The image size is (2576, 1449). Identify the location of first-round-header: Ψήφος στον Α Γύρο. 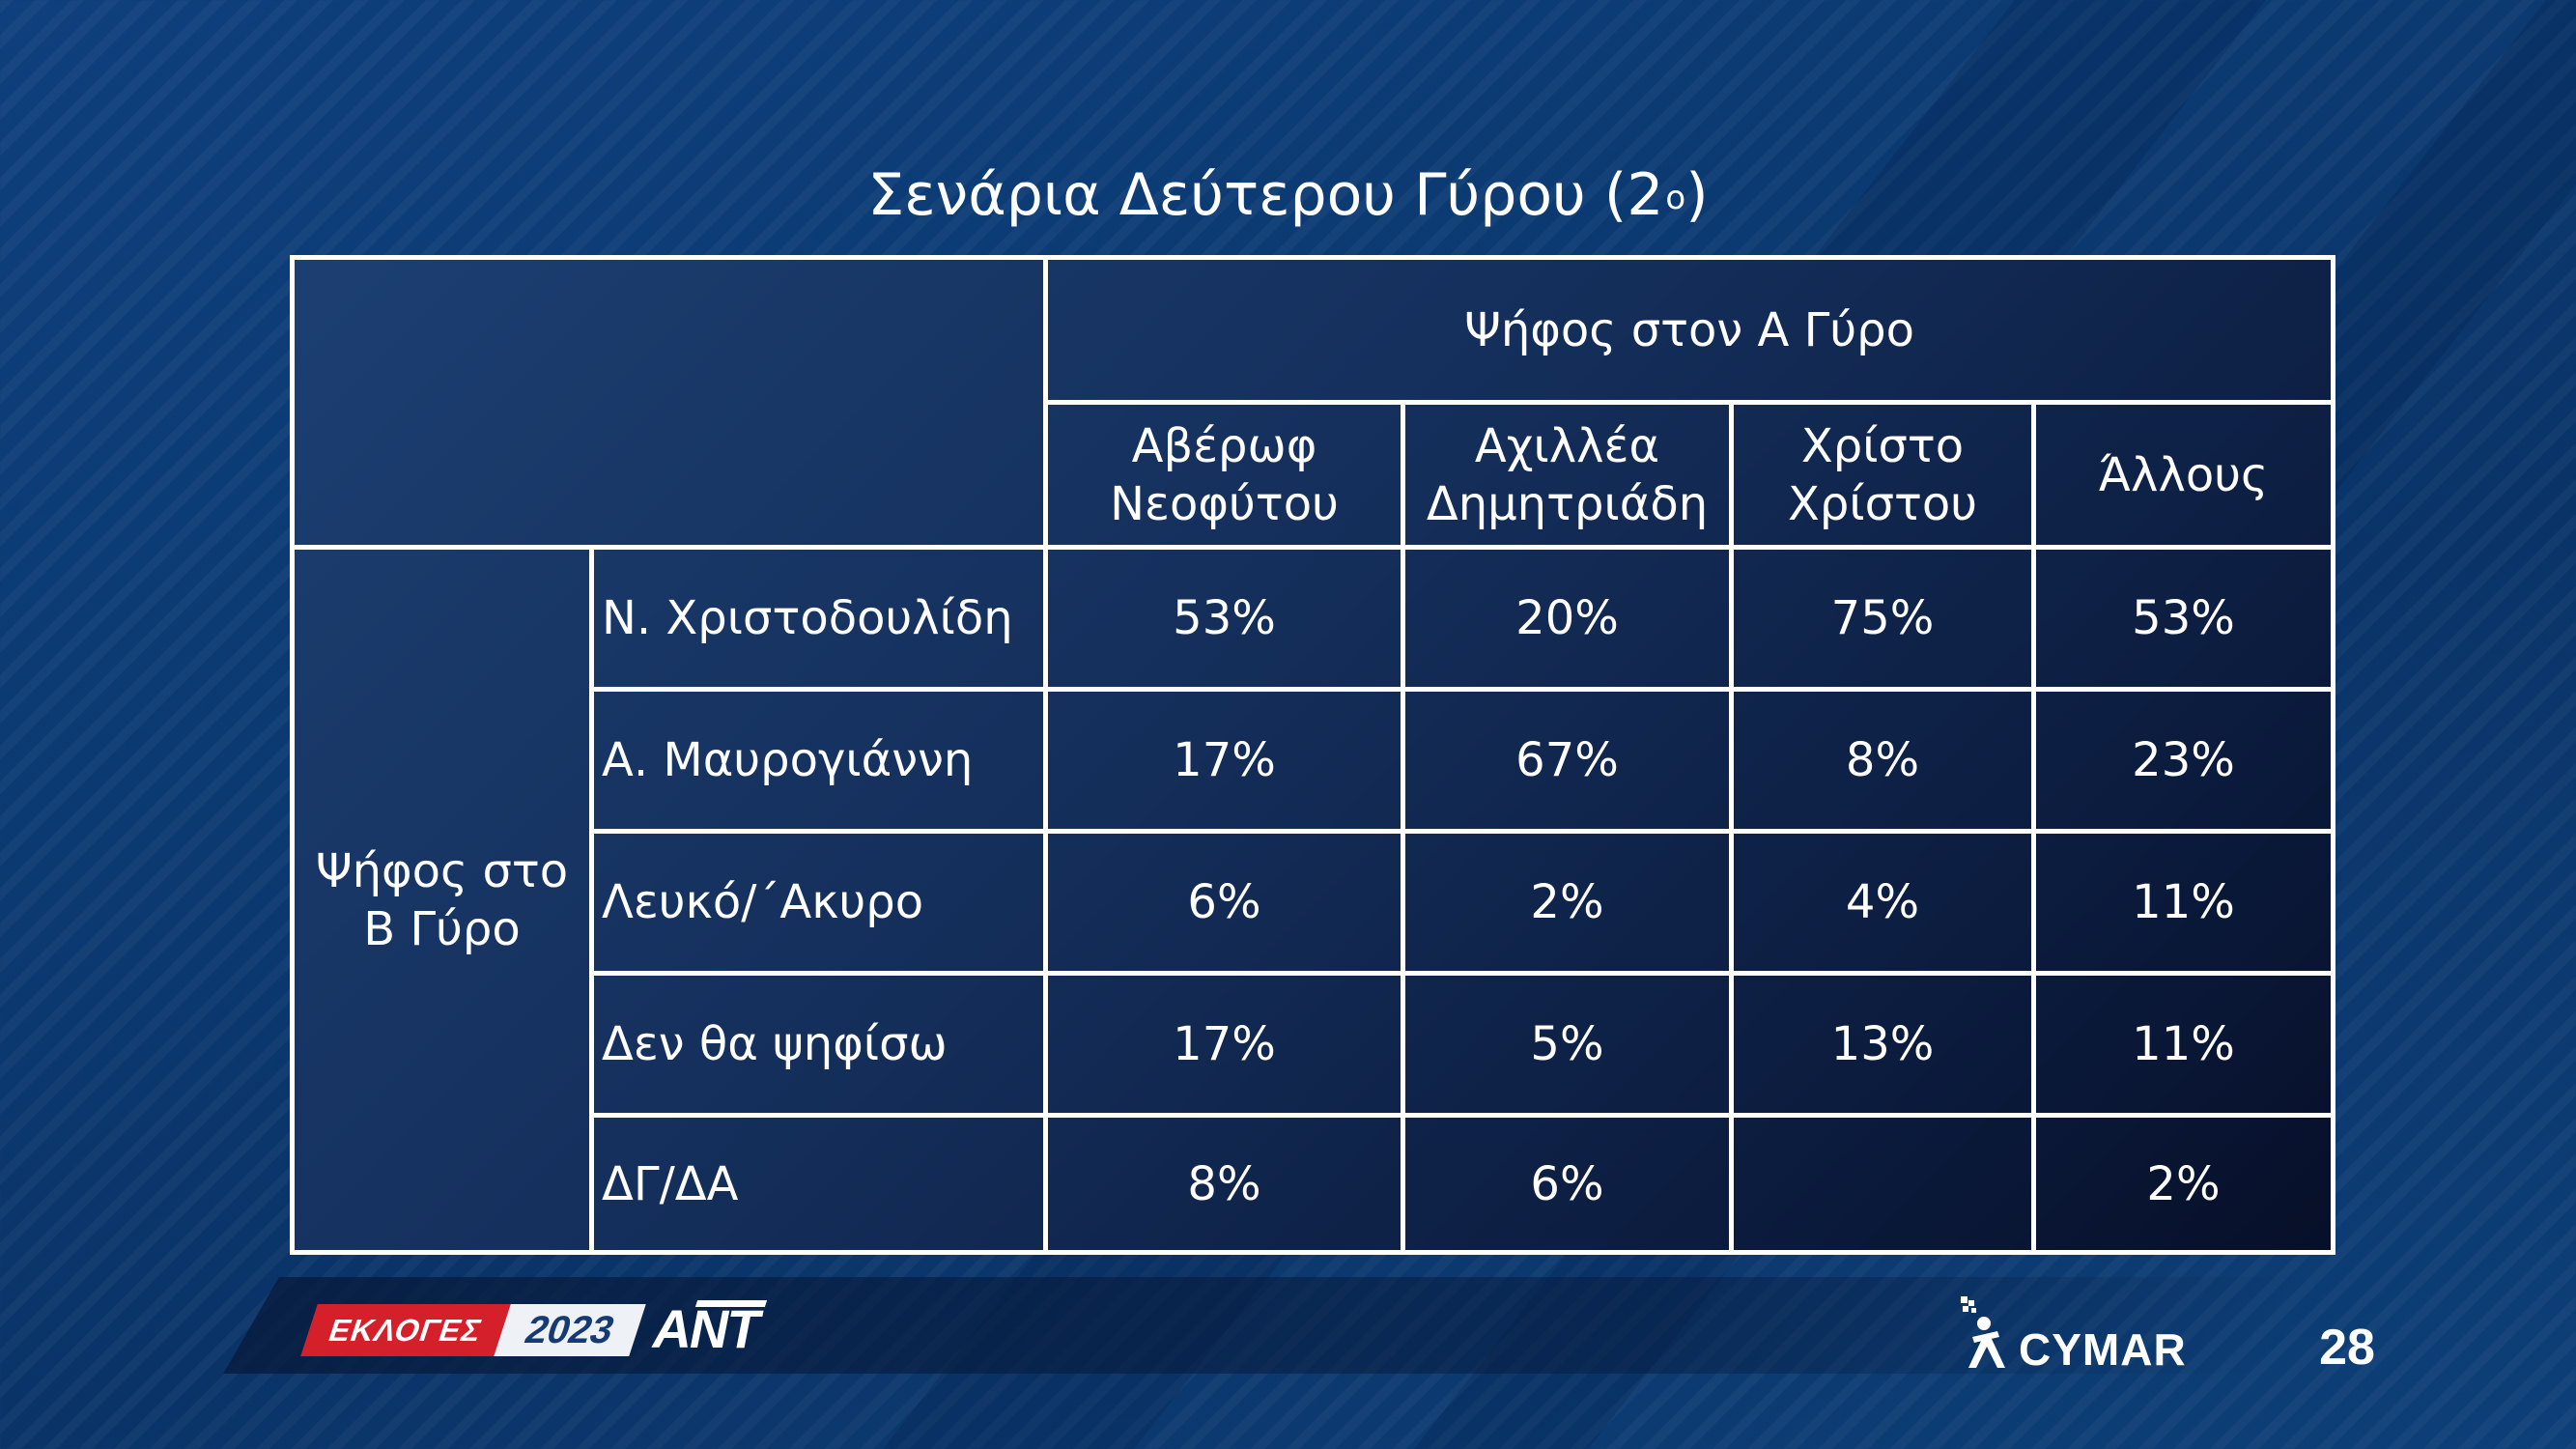
(1689, 330).